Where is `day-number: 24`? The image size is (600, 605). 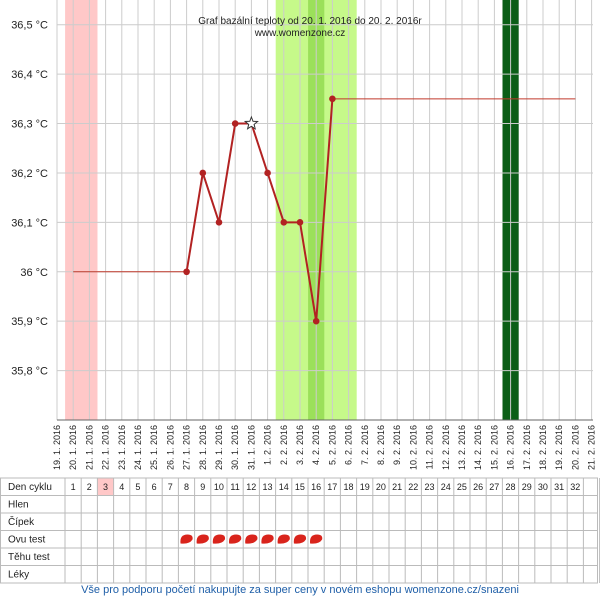 day-number: 24 is located at coordinates (446, 487).